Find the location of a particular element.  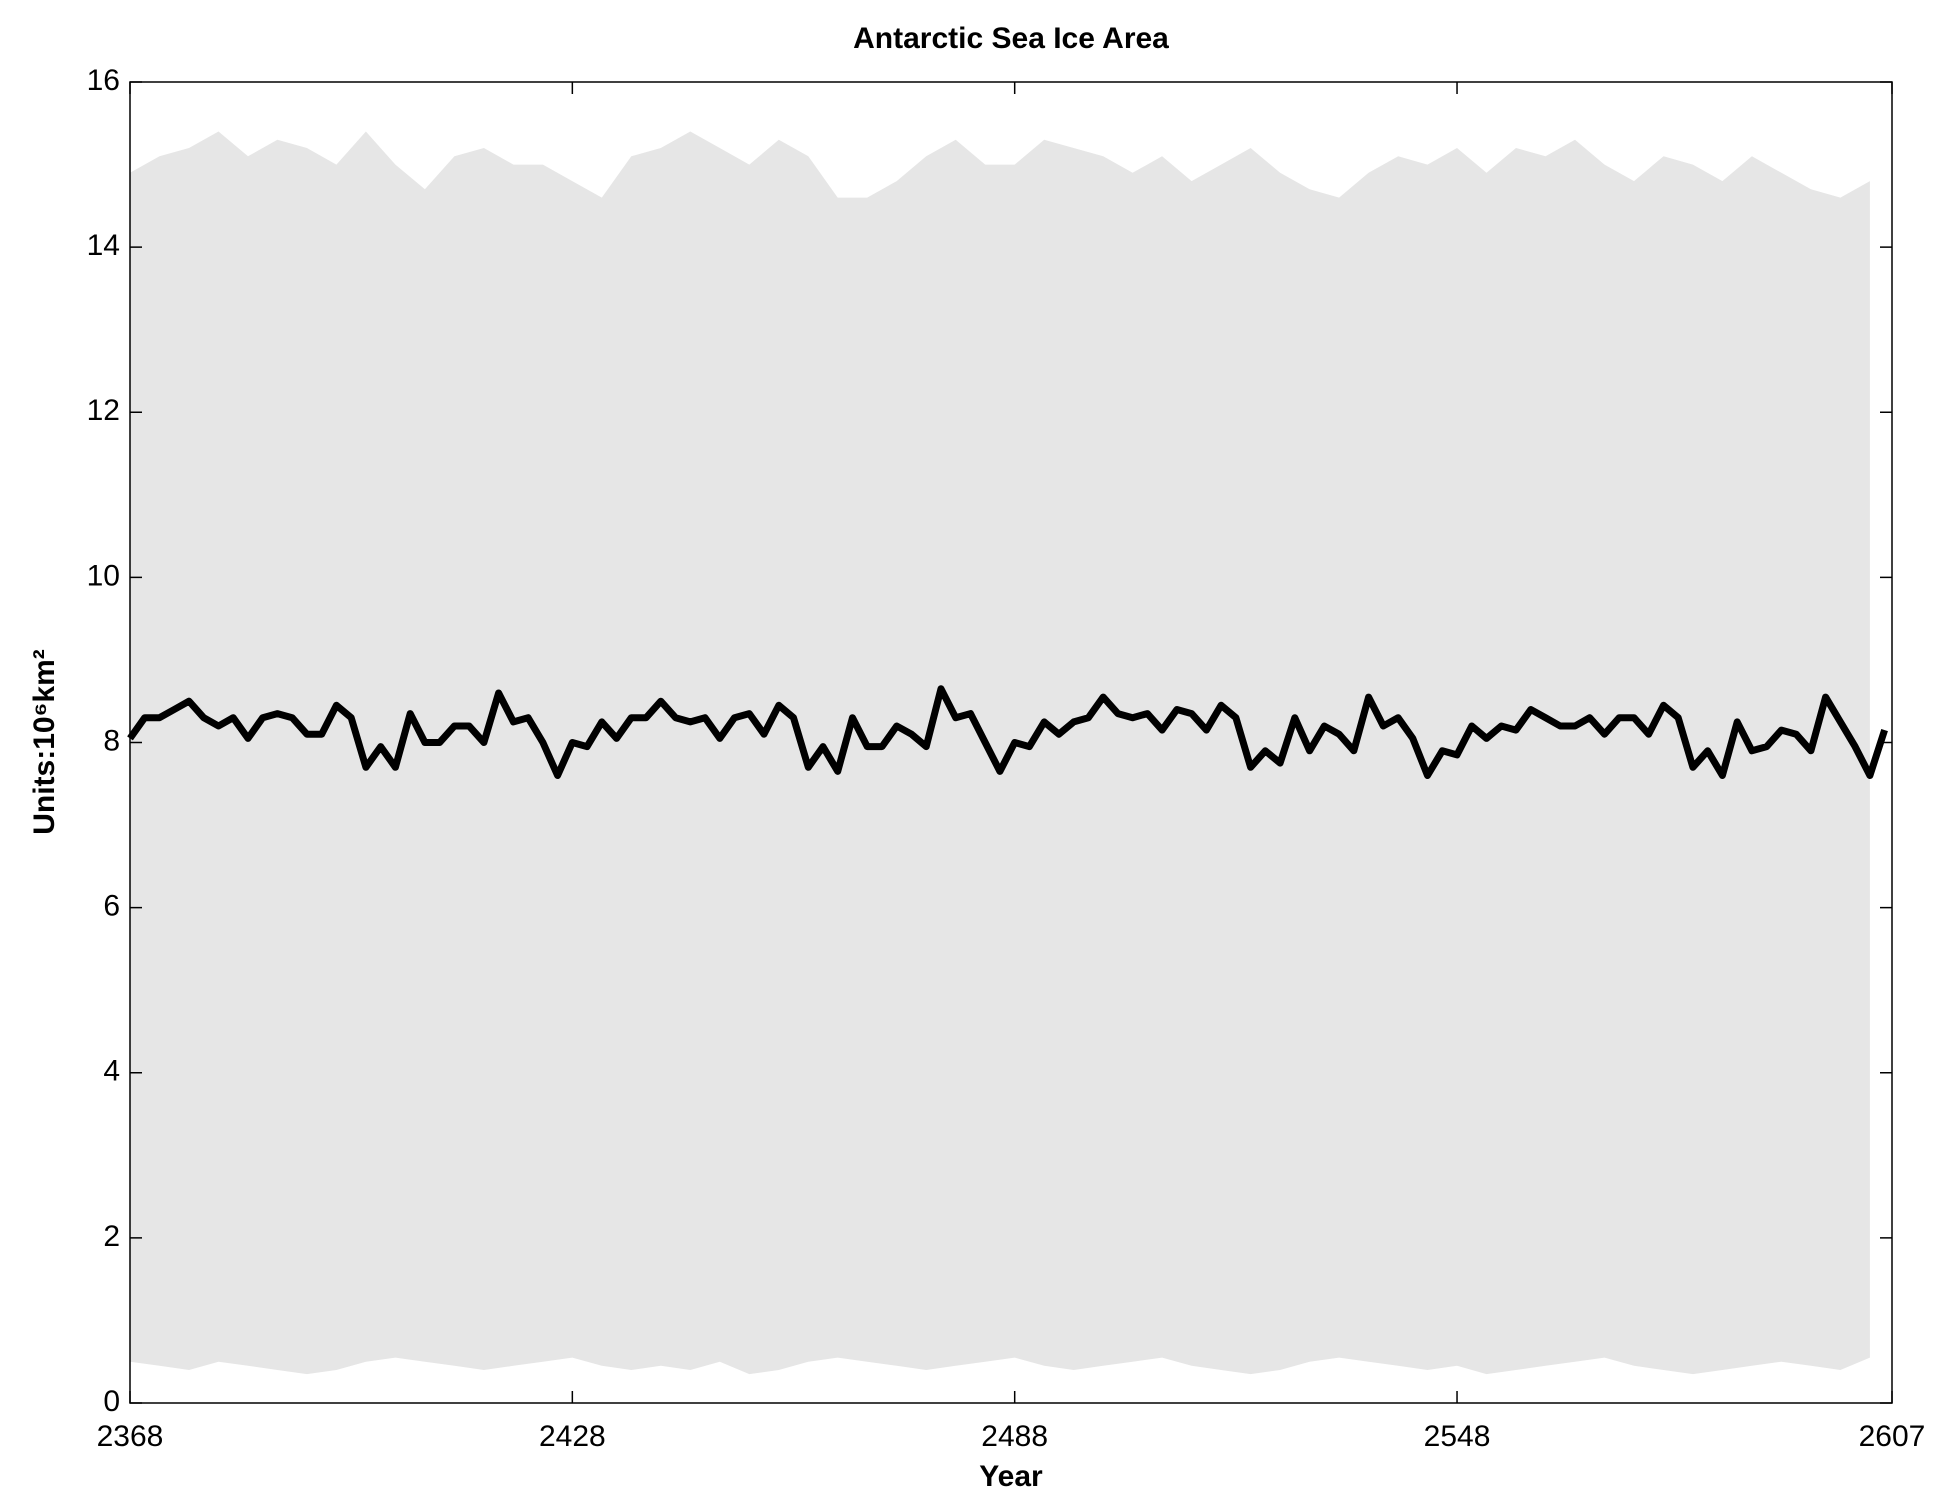

y-tick-label: 8 is located at coordinates (111, 740).